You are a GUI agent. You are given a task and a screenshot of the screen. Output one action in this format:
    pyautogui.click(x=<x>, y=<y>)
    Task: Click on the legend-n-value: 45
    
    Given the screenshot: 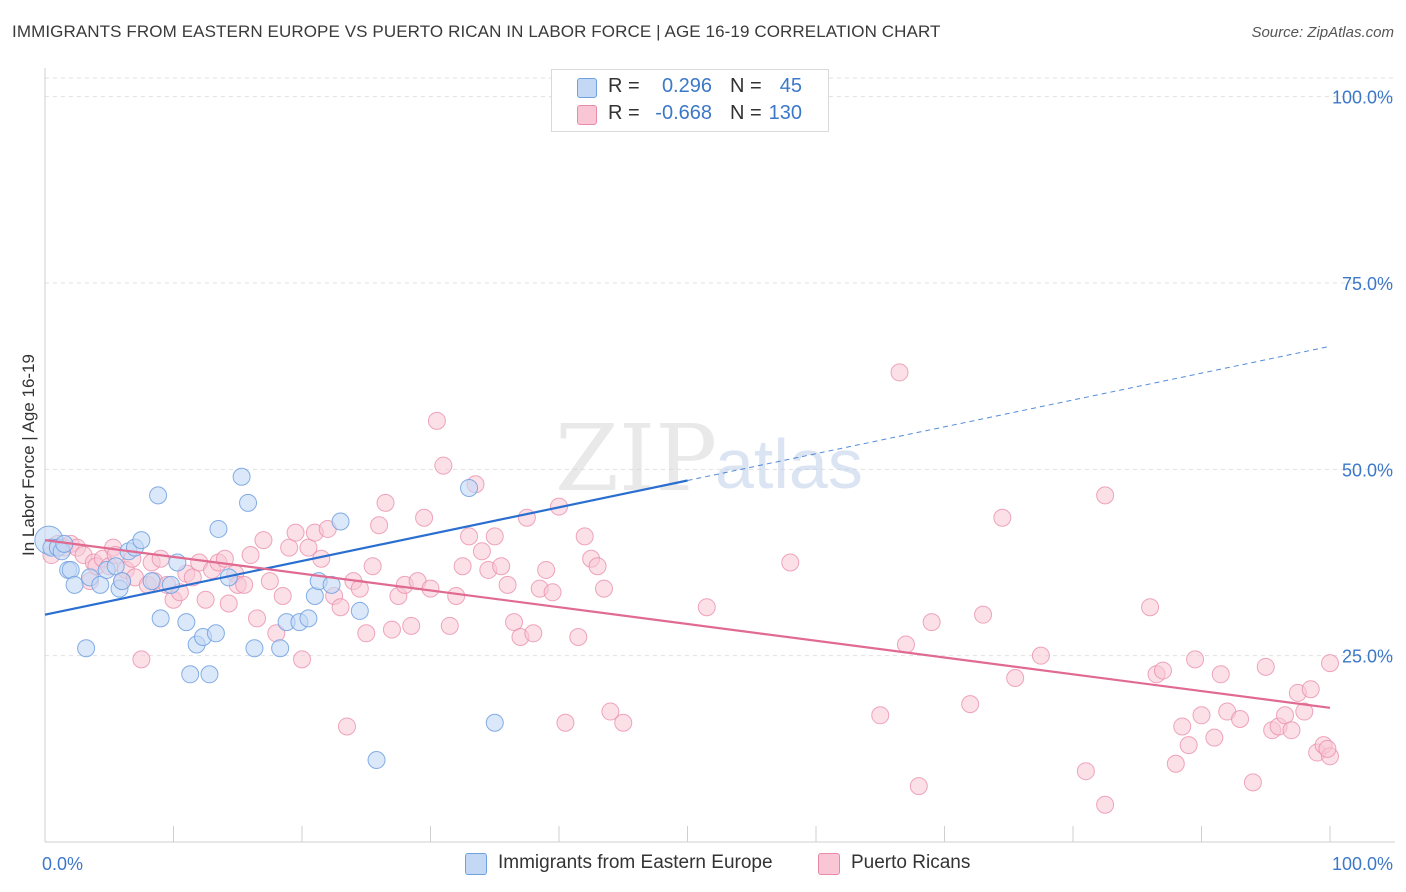 What is the action you would take?
    pyautogui.click(x=790, y=86)
    